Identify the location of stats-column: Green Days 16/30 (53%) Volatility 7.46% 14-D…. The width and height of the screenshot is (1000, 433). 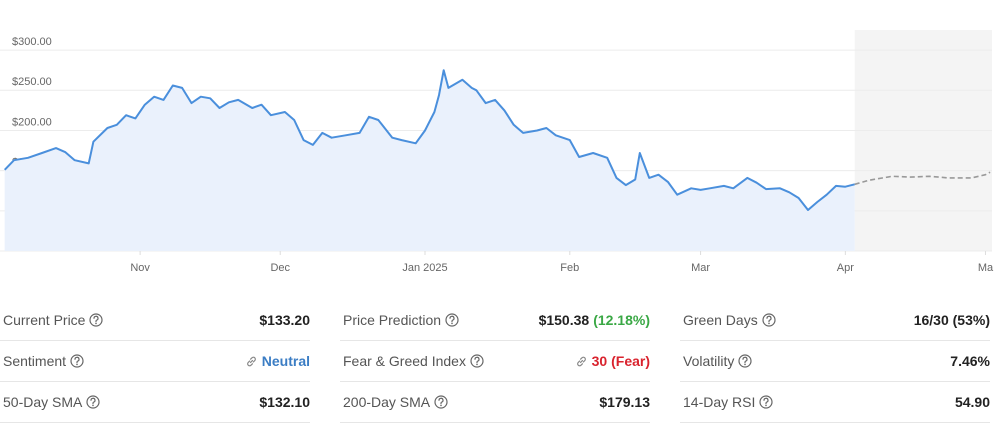
(835, 361).